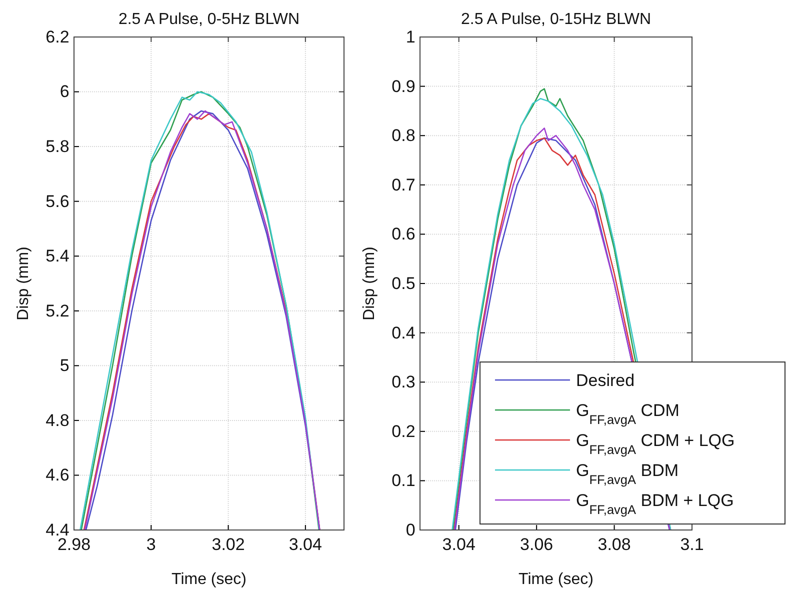 This screenshot has width=787, height=594. Describe the element at coordinates (614, 544) in the screenshot. I see `x-tick-label: 3.08` at that location.